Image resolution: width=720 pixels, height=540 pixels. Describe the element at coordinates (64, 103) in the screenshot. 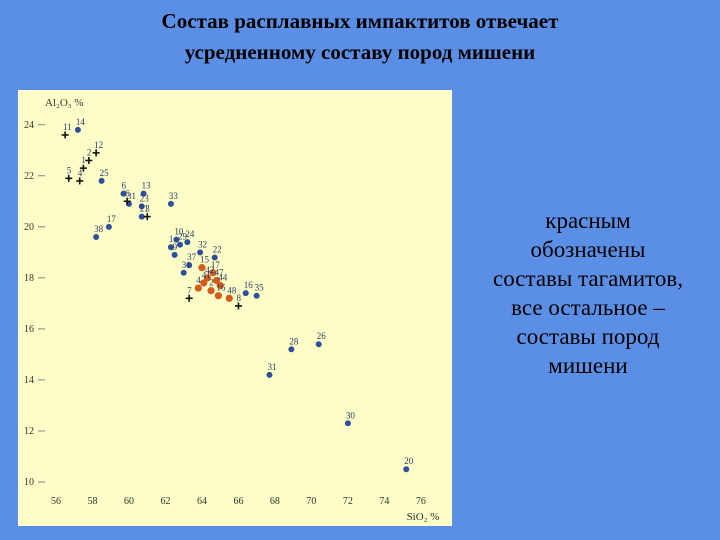

I see `y-axis-title: Al₂O₃ %` at that location.